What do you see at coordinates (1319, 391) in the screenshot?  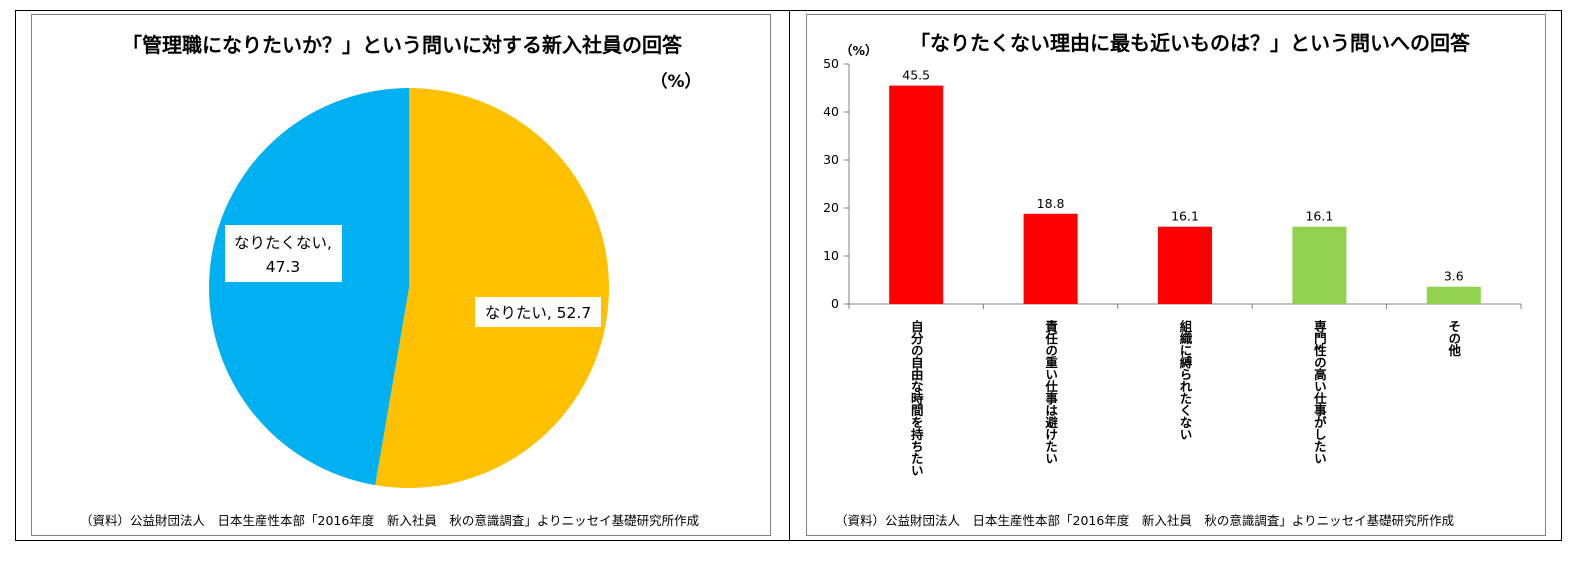 I see `x-category-label-4: 専門性の高い仕事がしたい` at bounding box center [1319, 391].